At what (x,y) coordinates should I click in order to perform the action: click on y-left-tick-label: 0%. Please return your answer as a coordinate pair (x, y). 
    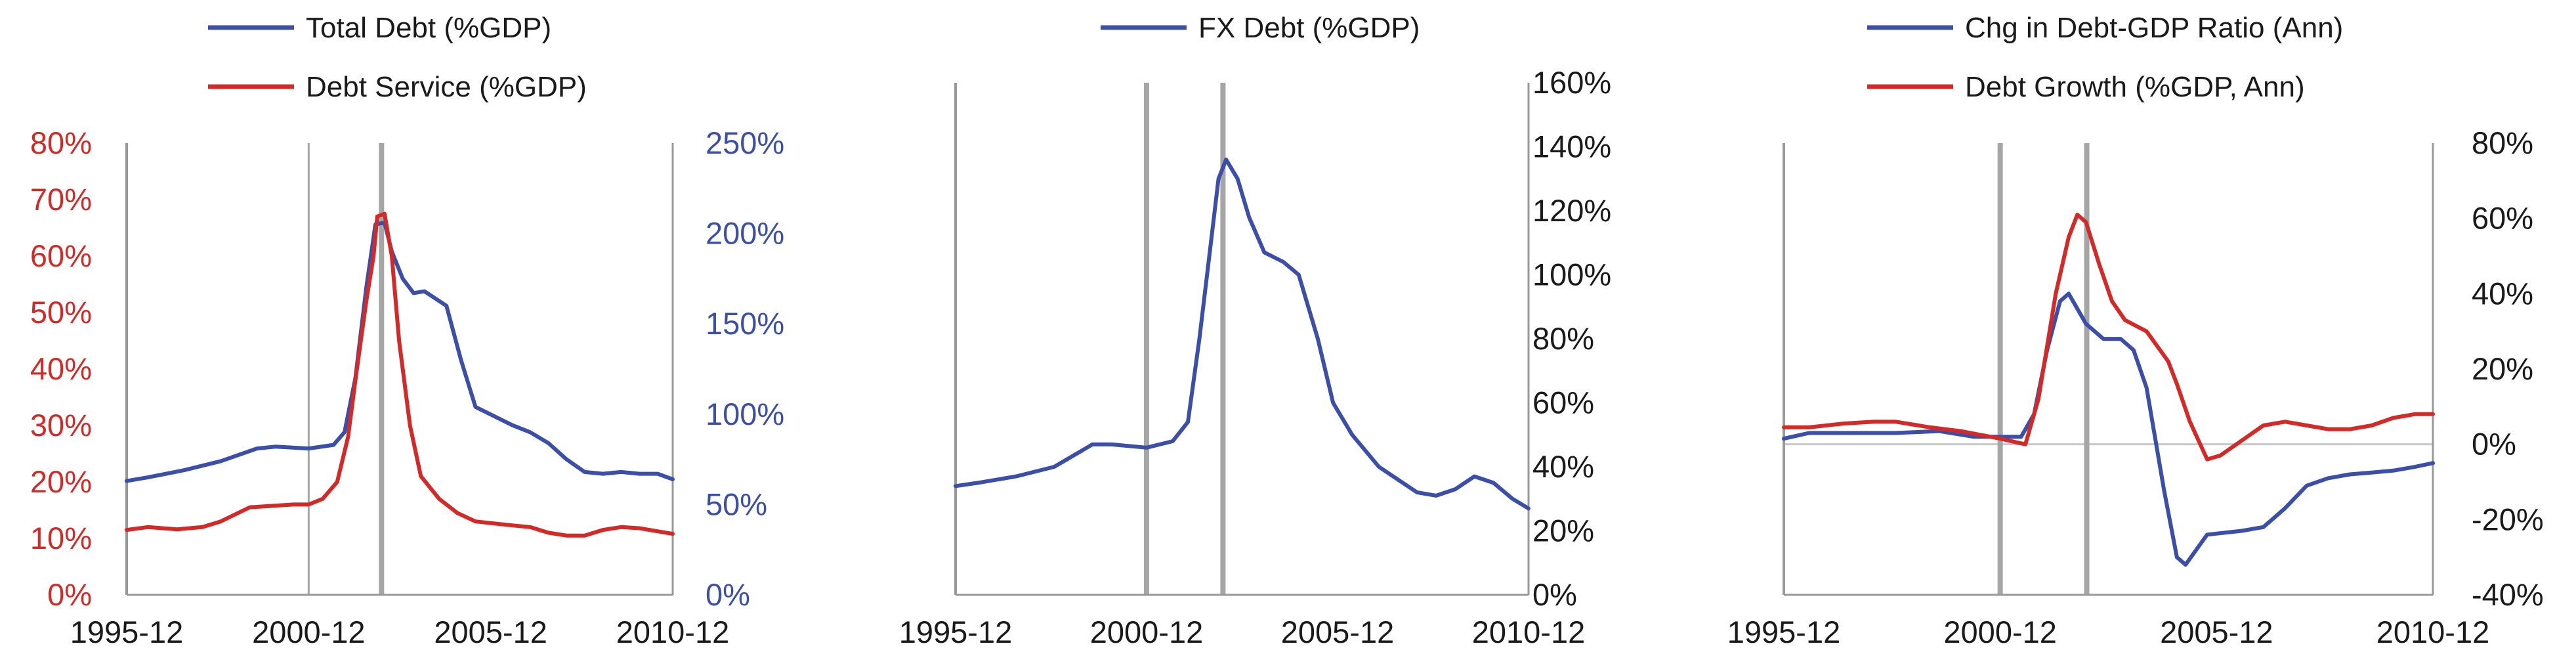
    Looking at the image, I should click on (69, 594).